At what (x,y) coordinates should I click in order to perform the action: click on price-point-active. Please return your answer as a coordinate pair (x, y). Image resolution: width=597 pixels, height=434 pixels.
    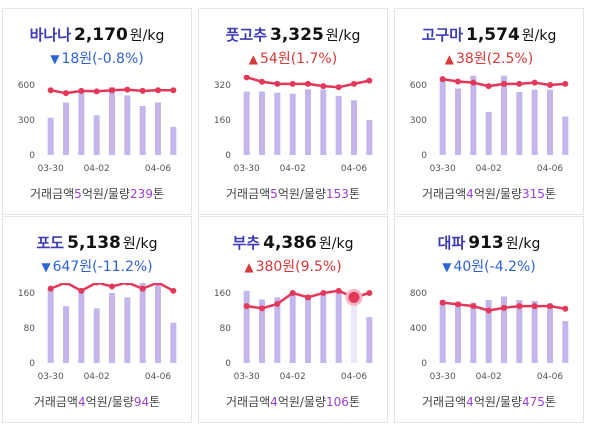
    Looking at the image, I should click on (354, 297).